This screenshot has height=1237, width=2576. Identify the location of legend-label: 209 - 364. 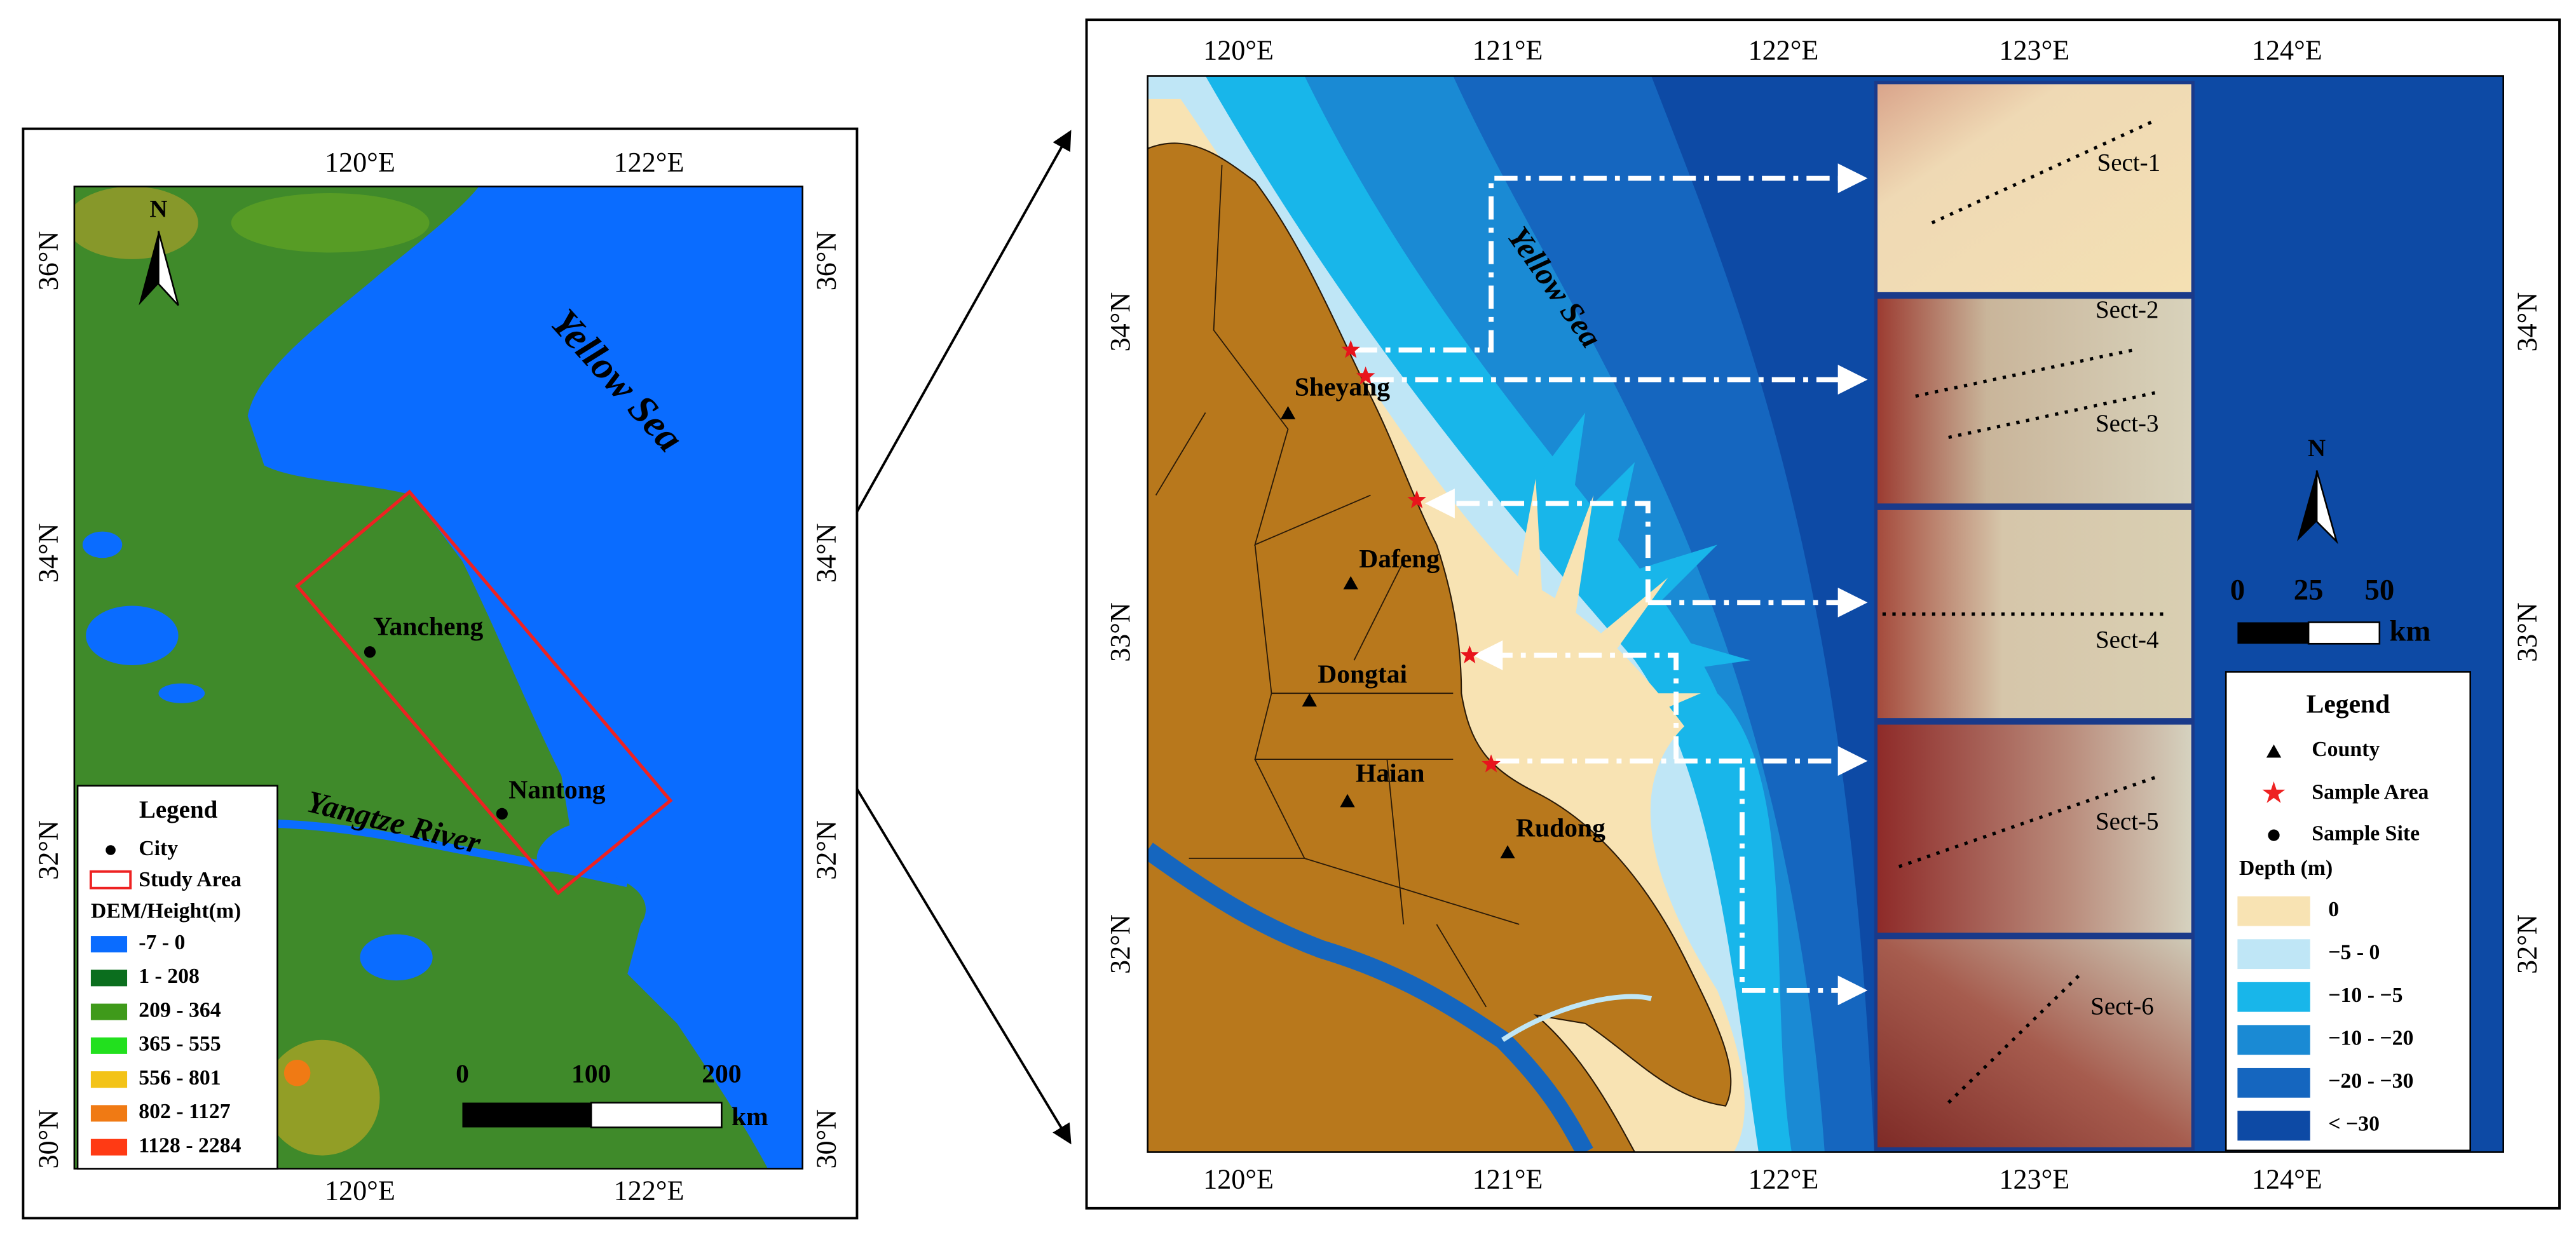
(180, 1010).